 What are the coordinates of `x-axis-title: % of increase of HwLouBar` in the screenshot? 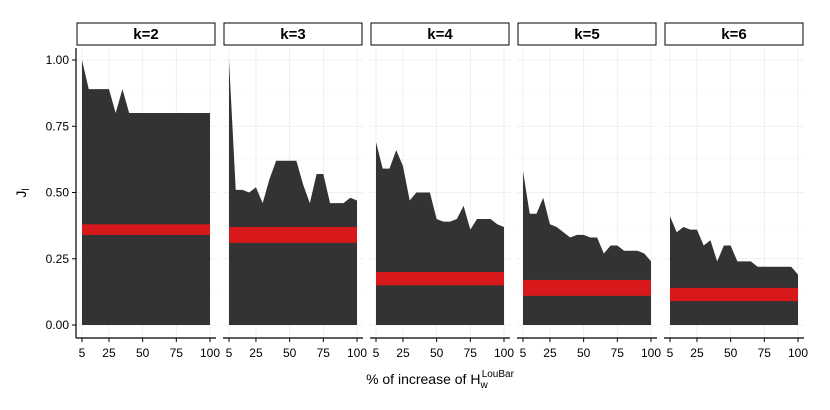 It's located at (440, 380).